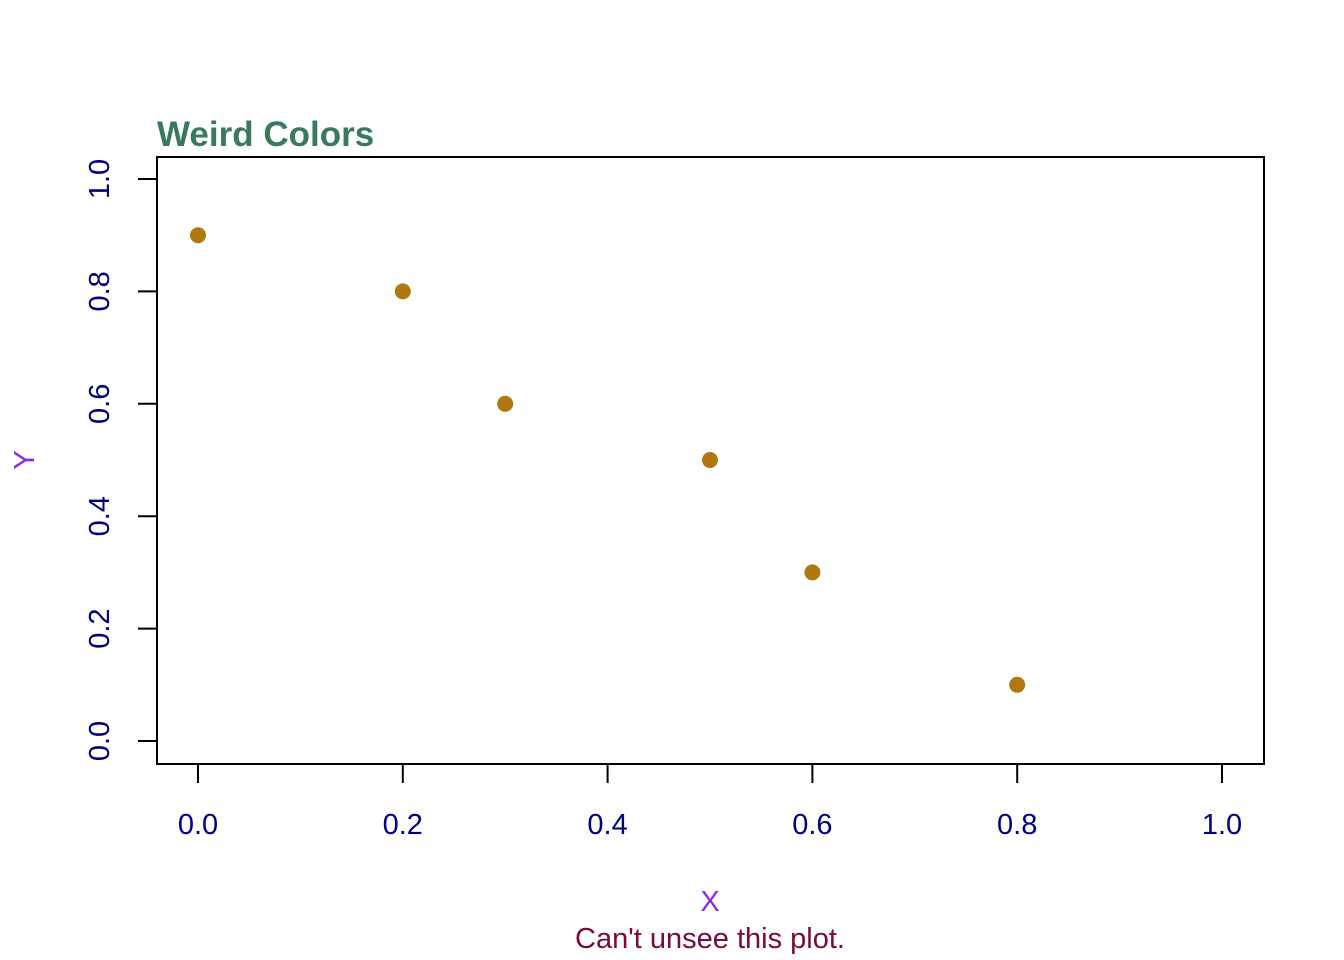 This screenshot has height=960, width=1344. Describe the element at coordinates (100, 291) in the screenshot. I see `y-tick-label: 0.8` at that location.